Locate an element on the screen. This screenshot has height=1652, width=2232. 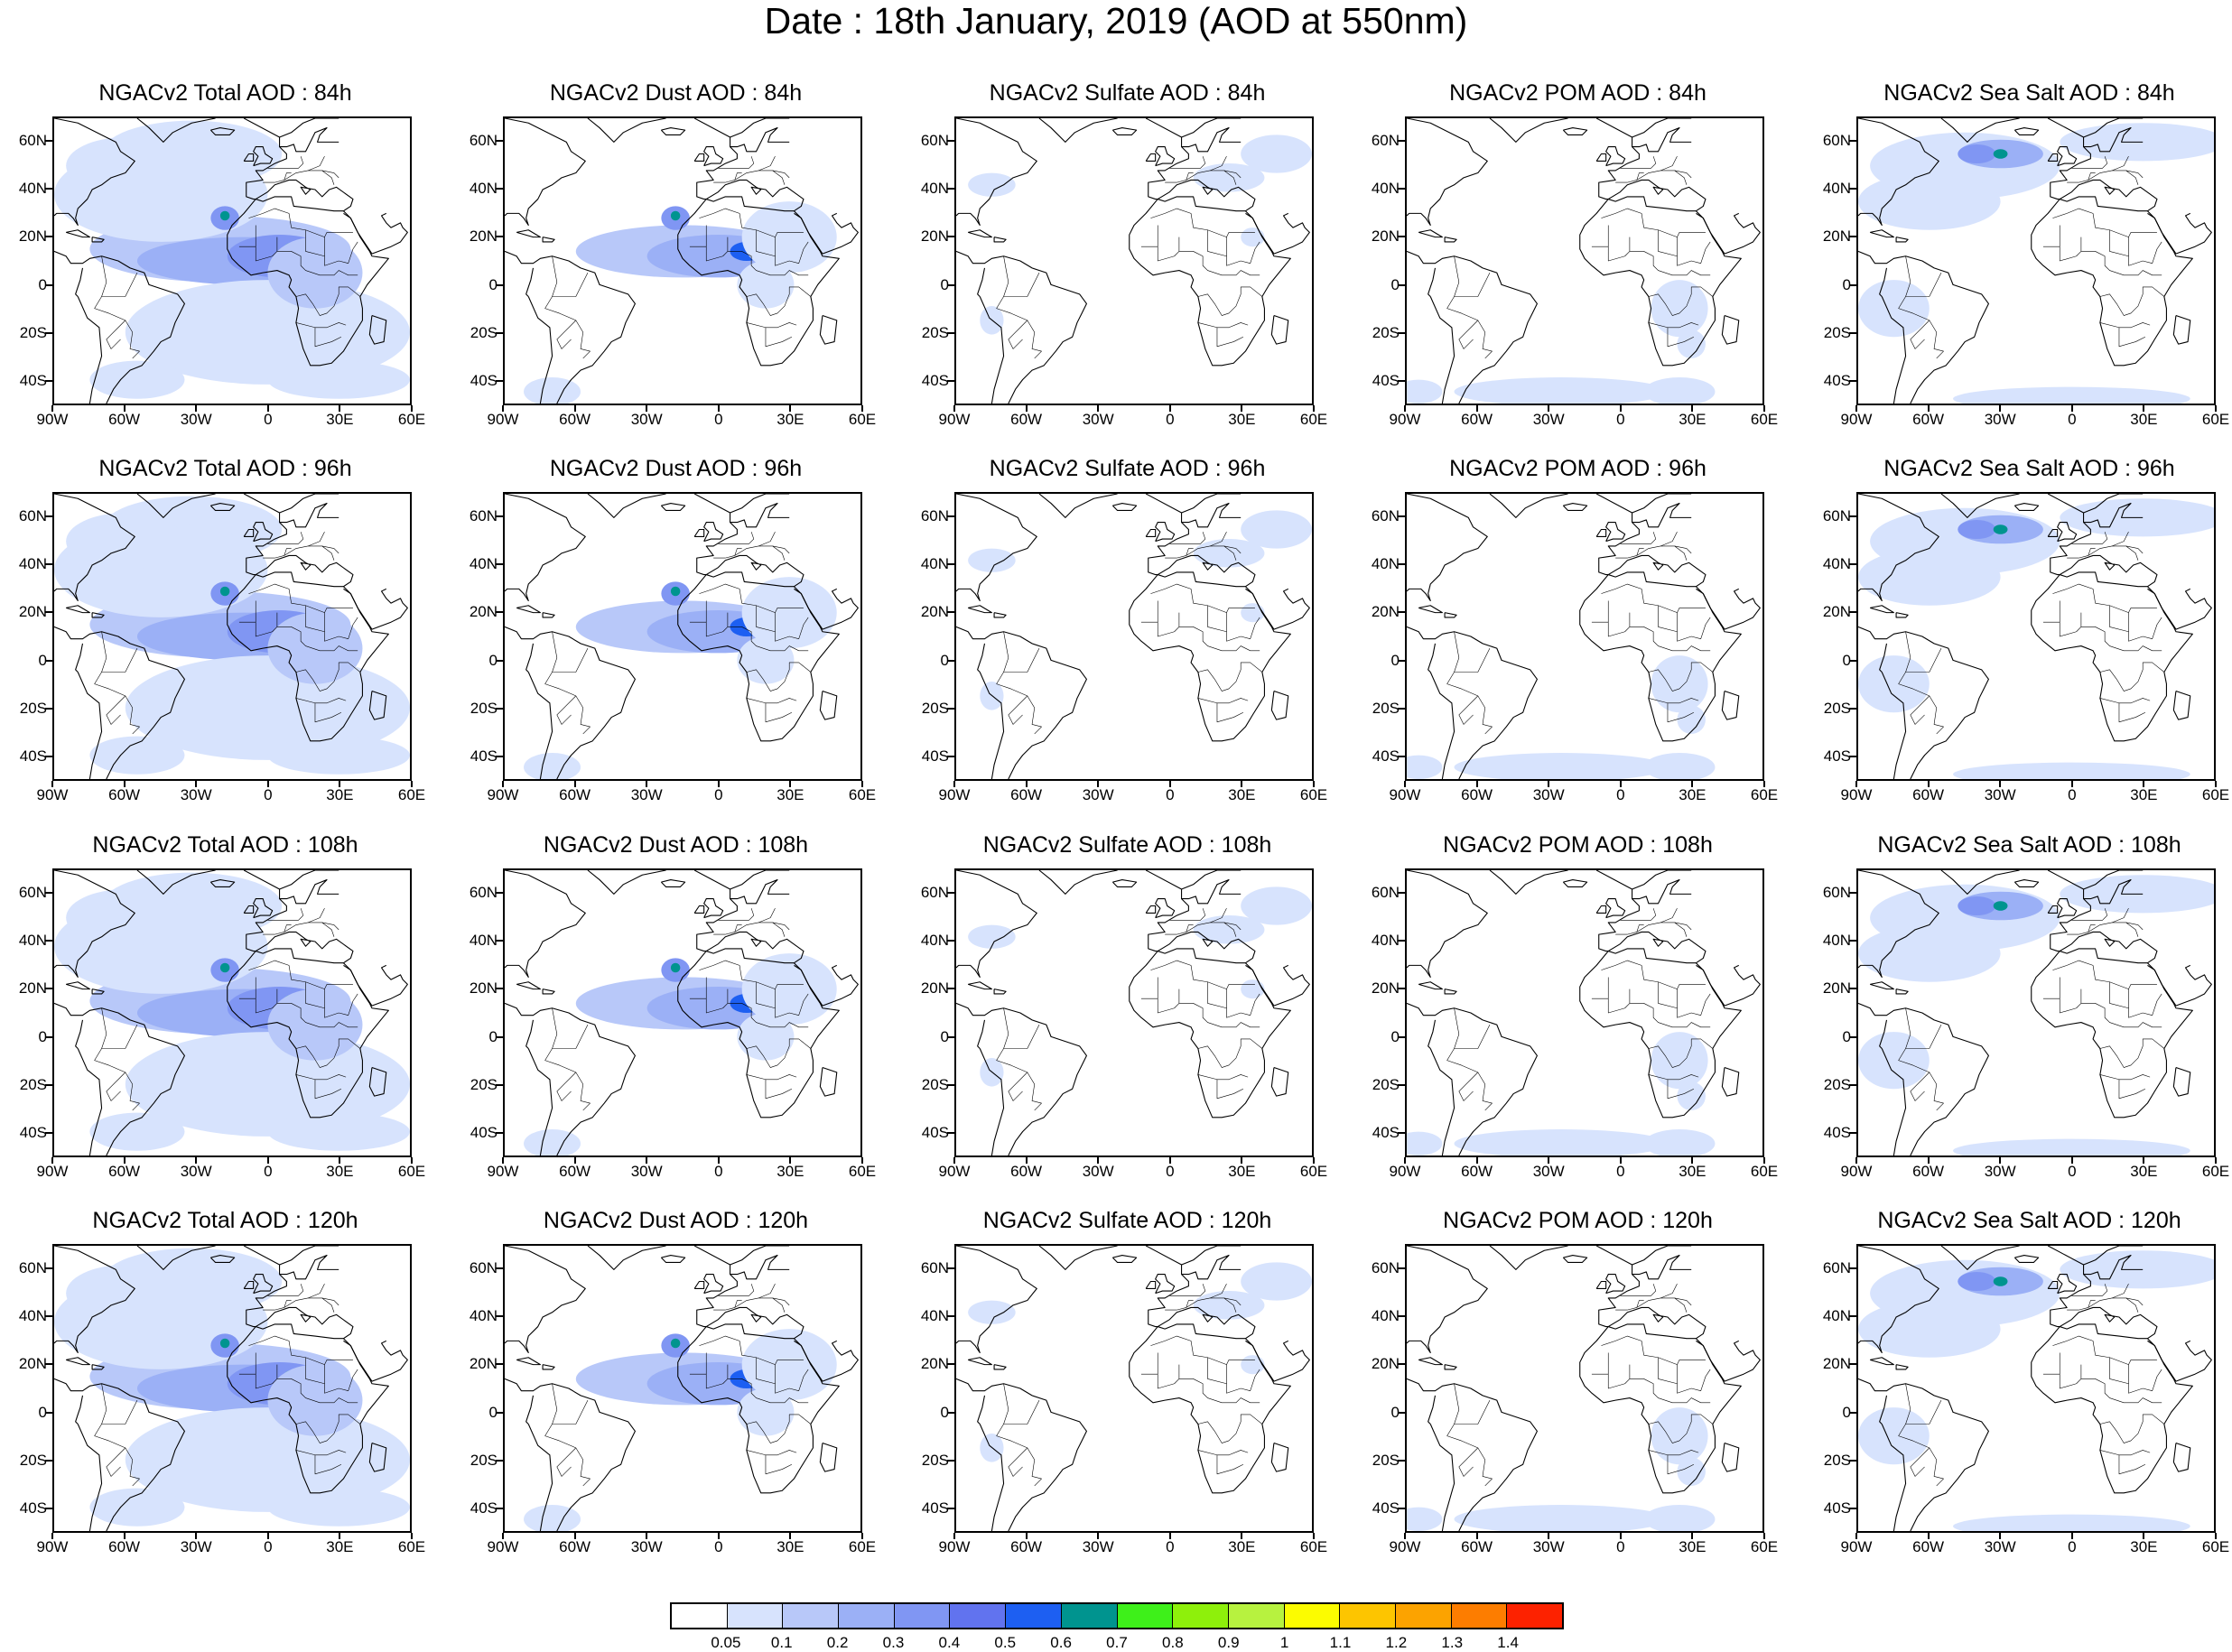
lon-tick-label: 90W is located at coordinates (52, 1546).